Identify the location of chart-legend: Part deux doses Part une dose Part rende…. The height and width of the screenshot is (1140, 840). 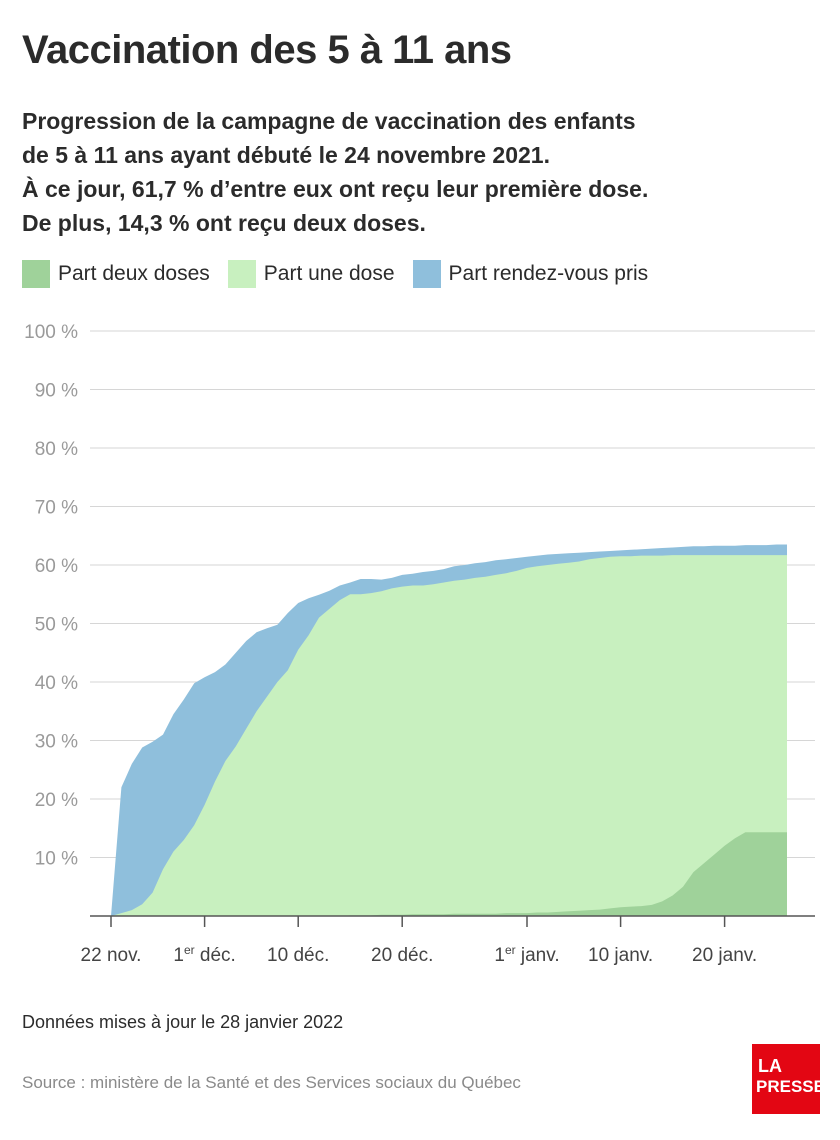
(335, 274).